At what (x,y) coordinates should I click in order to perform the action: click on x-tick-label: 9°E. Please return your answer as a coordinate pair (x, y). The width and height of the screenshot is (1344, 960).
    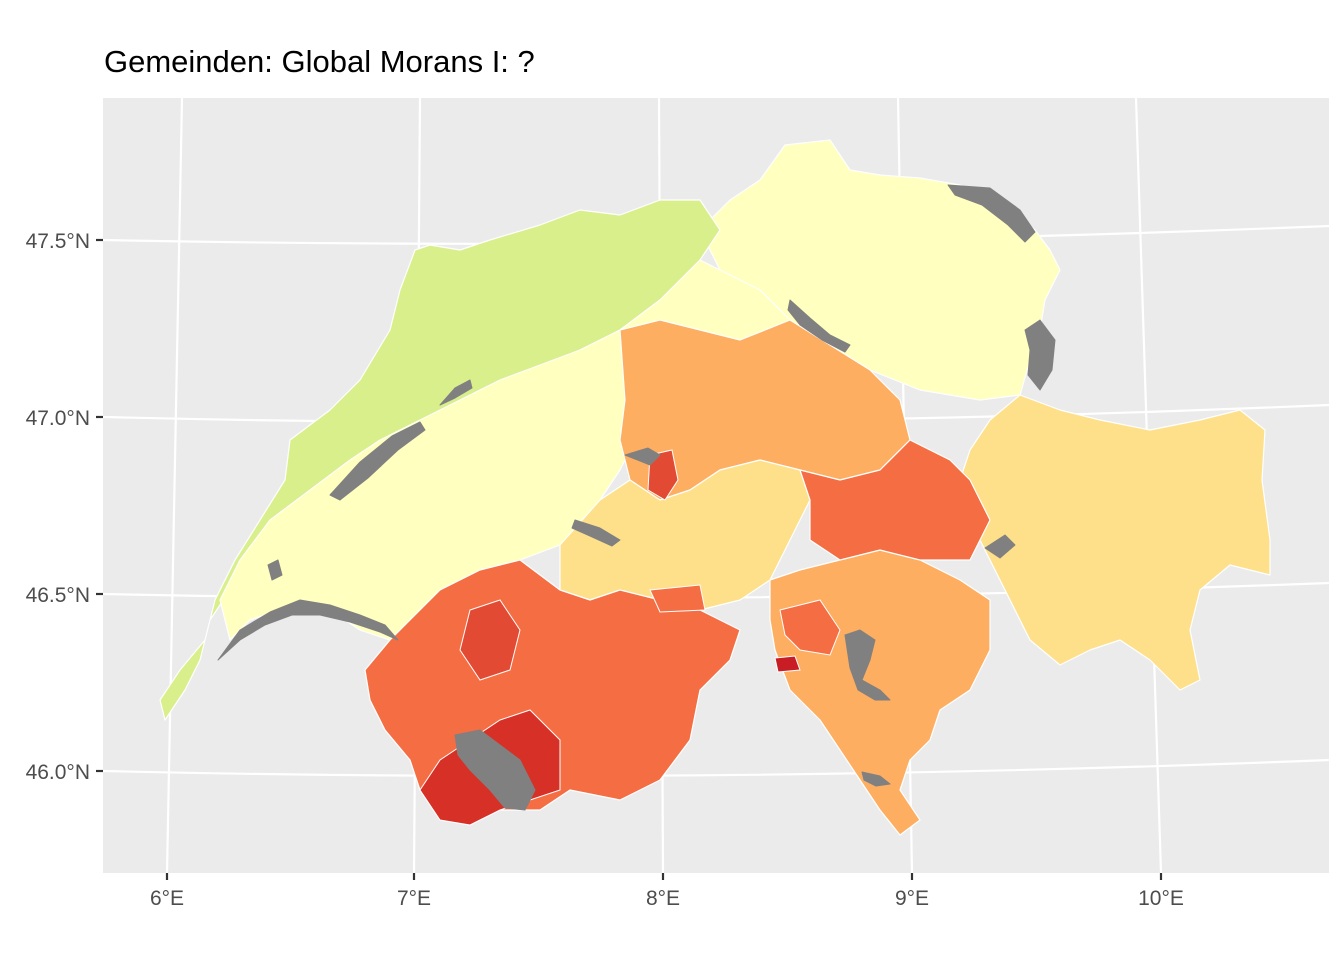
    Looking at the image, I should click on (912, 898).